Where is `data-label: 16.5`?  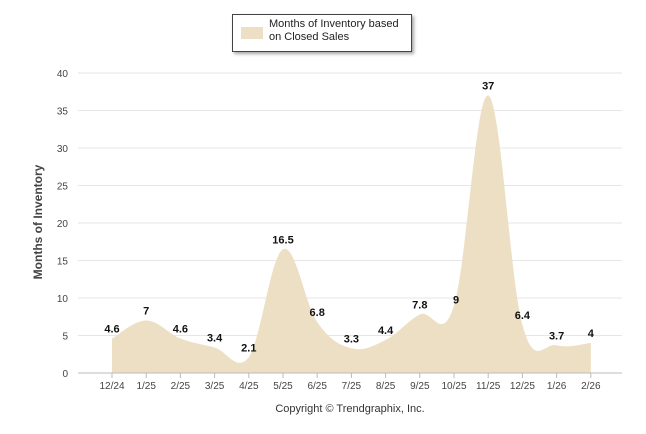
data-label: 16.5 is located at coordinates (282, 240).